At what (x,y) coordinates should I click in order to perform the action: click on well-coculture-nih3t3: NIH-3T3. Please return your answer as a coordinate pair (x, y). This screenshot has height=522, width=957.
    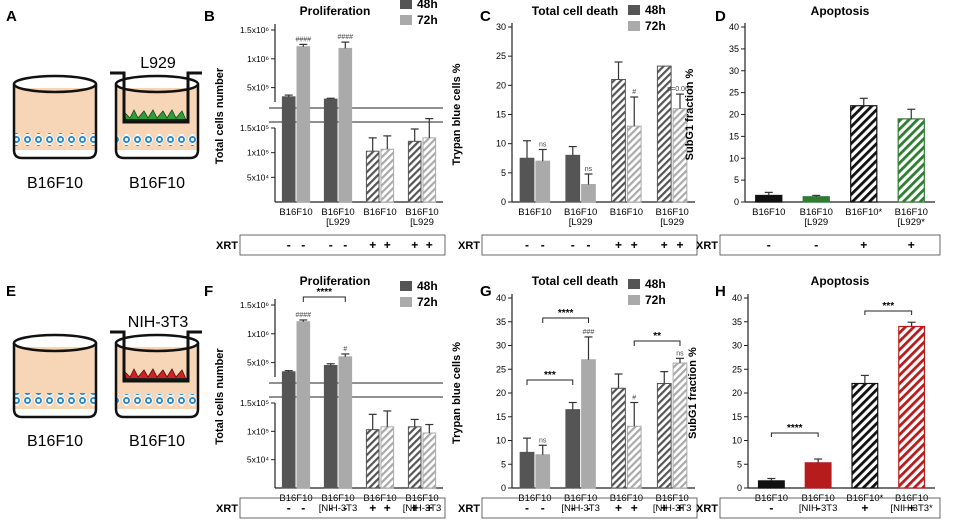
    Looking at the image, I should click on (156, 366).